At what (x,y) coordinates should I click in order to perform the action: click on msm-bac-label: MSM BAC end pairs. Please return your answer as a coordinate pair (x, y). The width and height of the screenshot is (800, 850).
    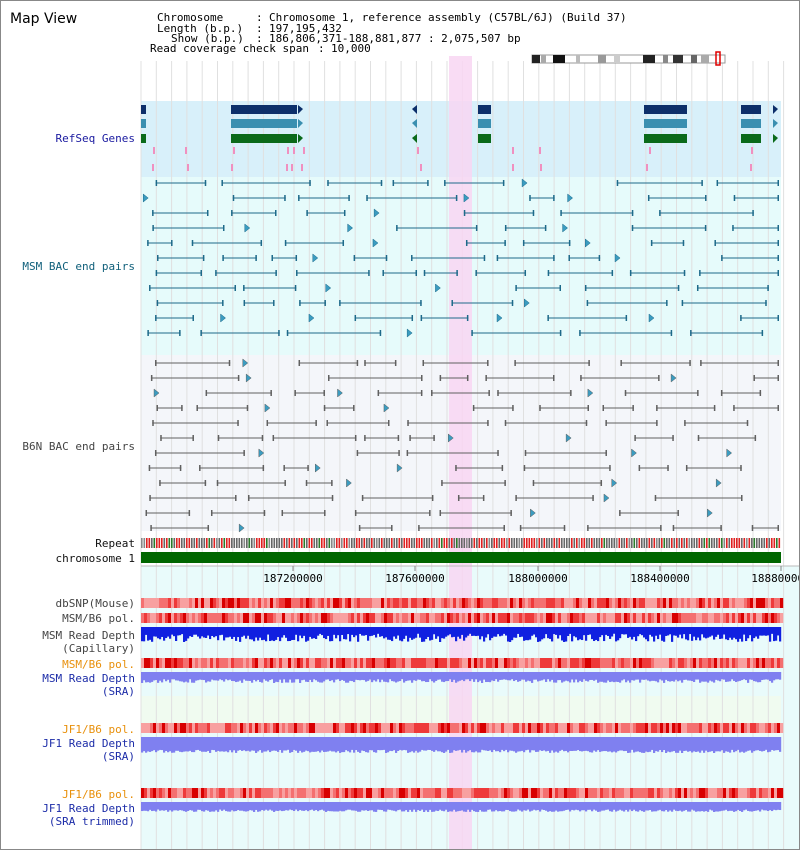
    Looking at the image, I should click on (78, 266).